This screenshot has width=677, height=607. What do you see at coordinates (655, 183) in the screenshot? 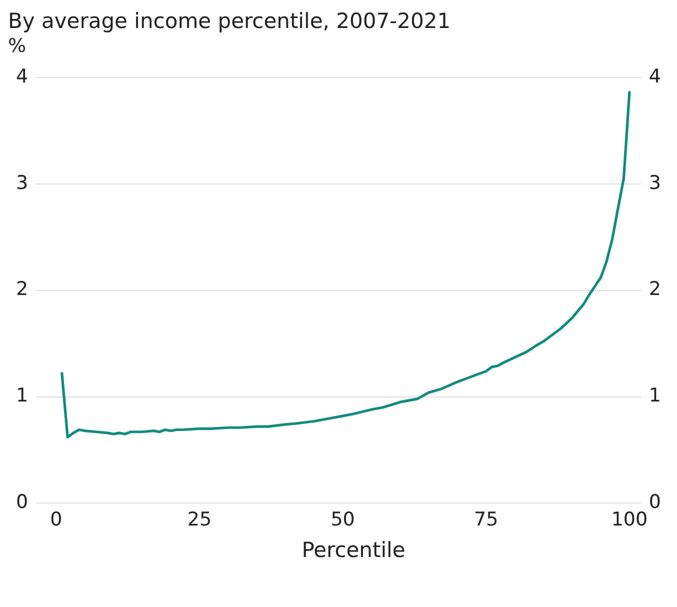
I see `y2-tick-label: 3` at bounding box center [655, 183].